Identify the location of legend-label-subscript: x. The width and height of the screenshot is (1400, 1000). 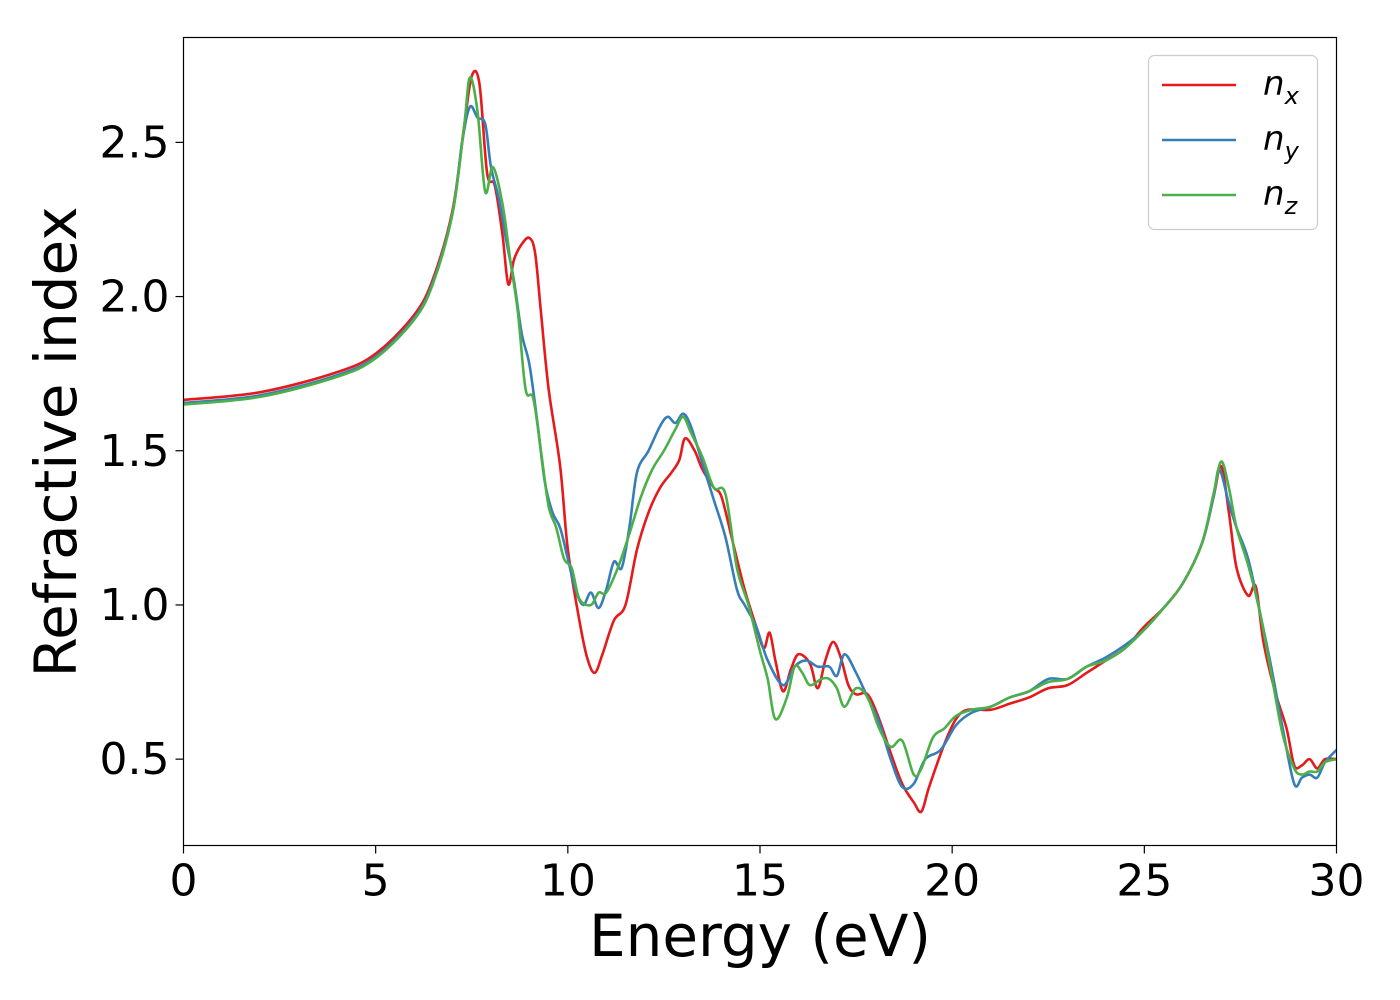
(1292, 96).